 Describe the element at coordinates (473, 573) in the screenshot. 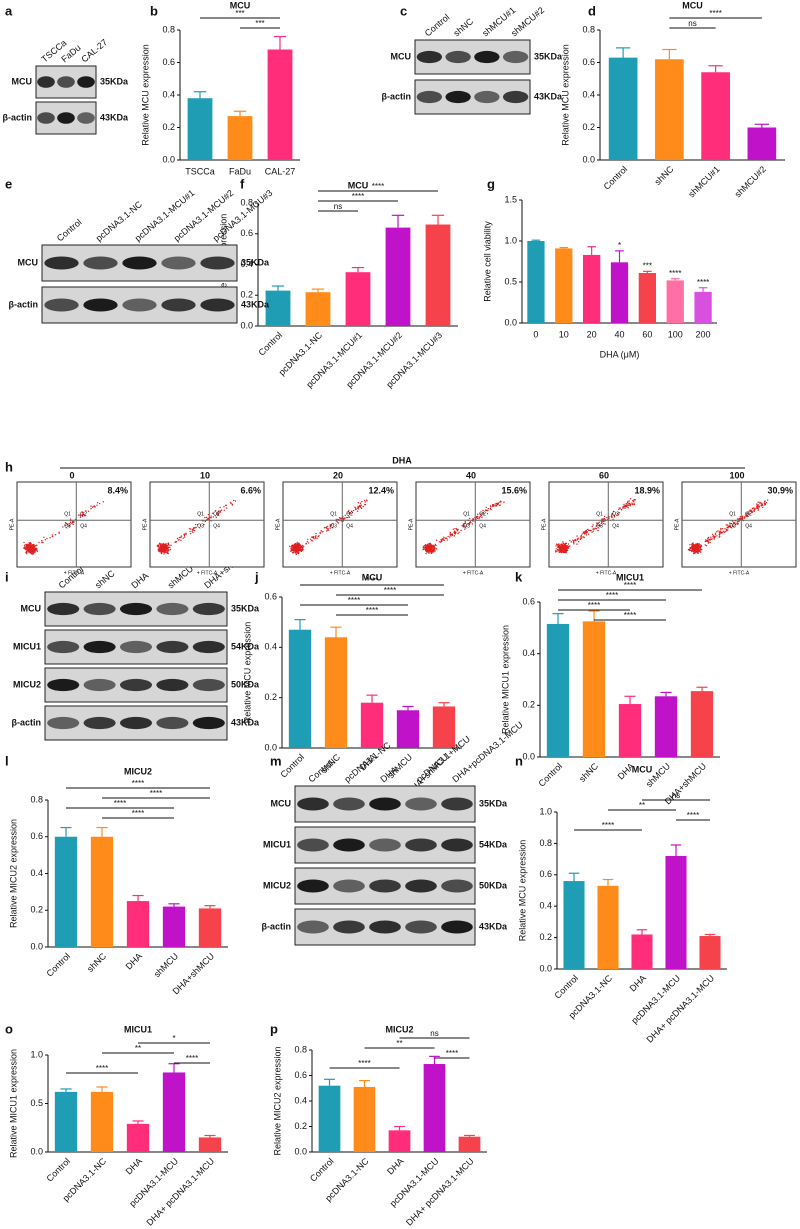

I see `x-axis-label: + FITC-A` at that location.